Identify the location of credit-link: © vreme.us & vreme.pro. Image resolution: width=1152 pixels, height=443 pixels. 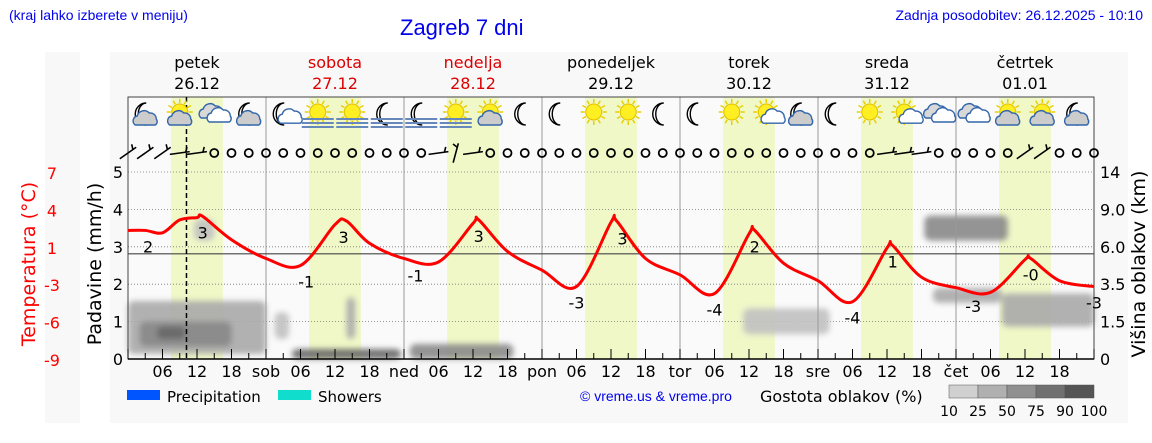
(656, 396).